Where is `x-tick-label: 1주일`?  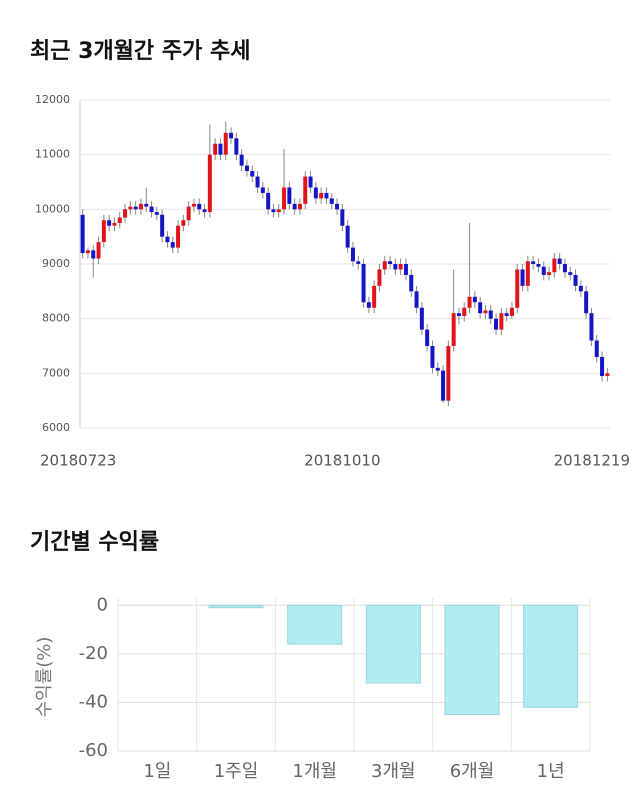
x-tick-label: 1주일 is located at coordinates (236, 771).